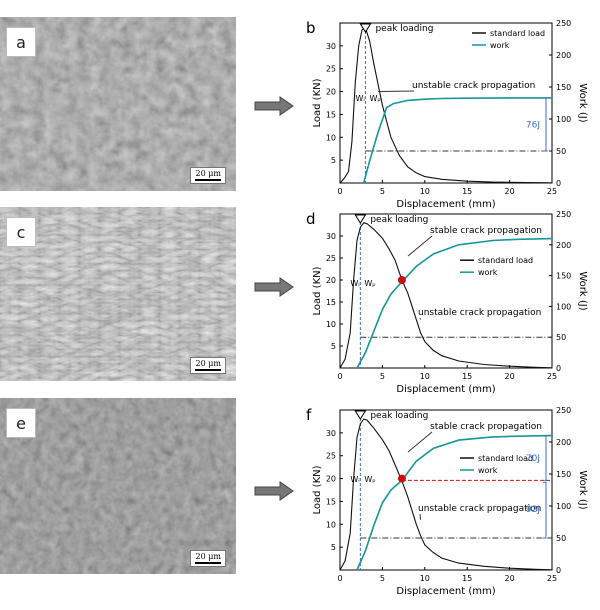 Image resolution: width=600 pixels, height=610 pixels. I want to click on scale-bar-a: 20 μm, so click(208, 175).